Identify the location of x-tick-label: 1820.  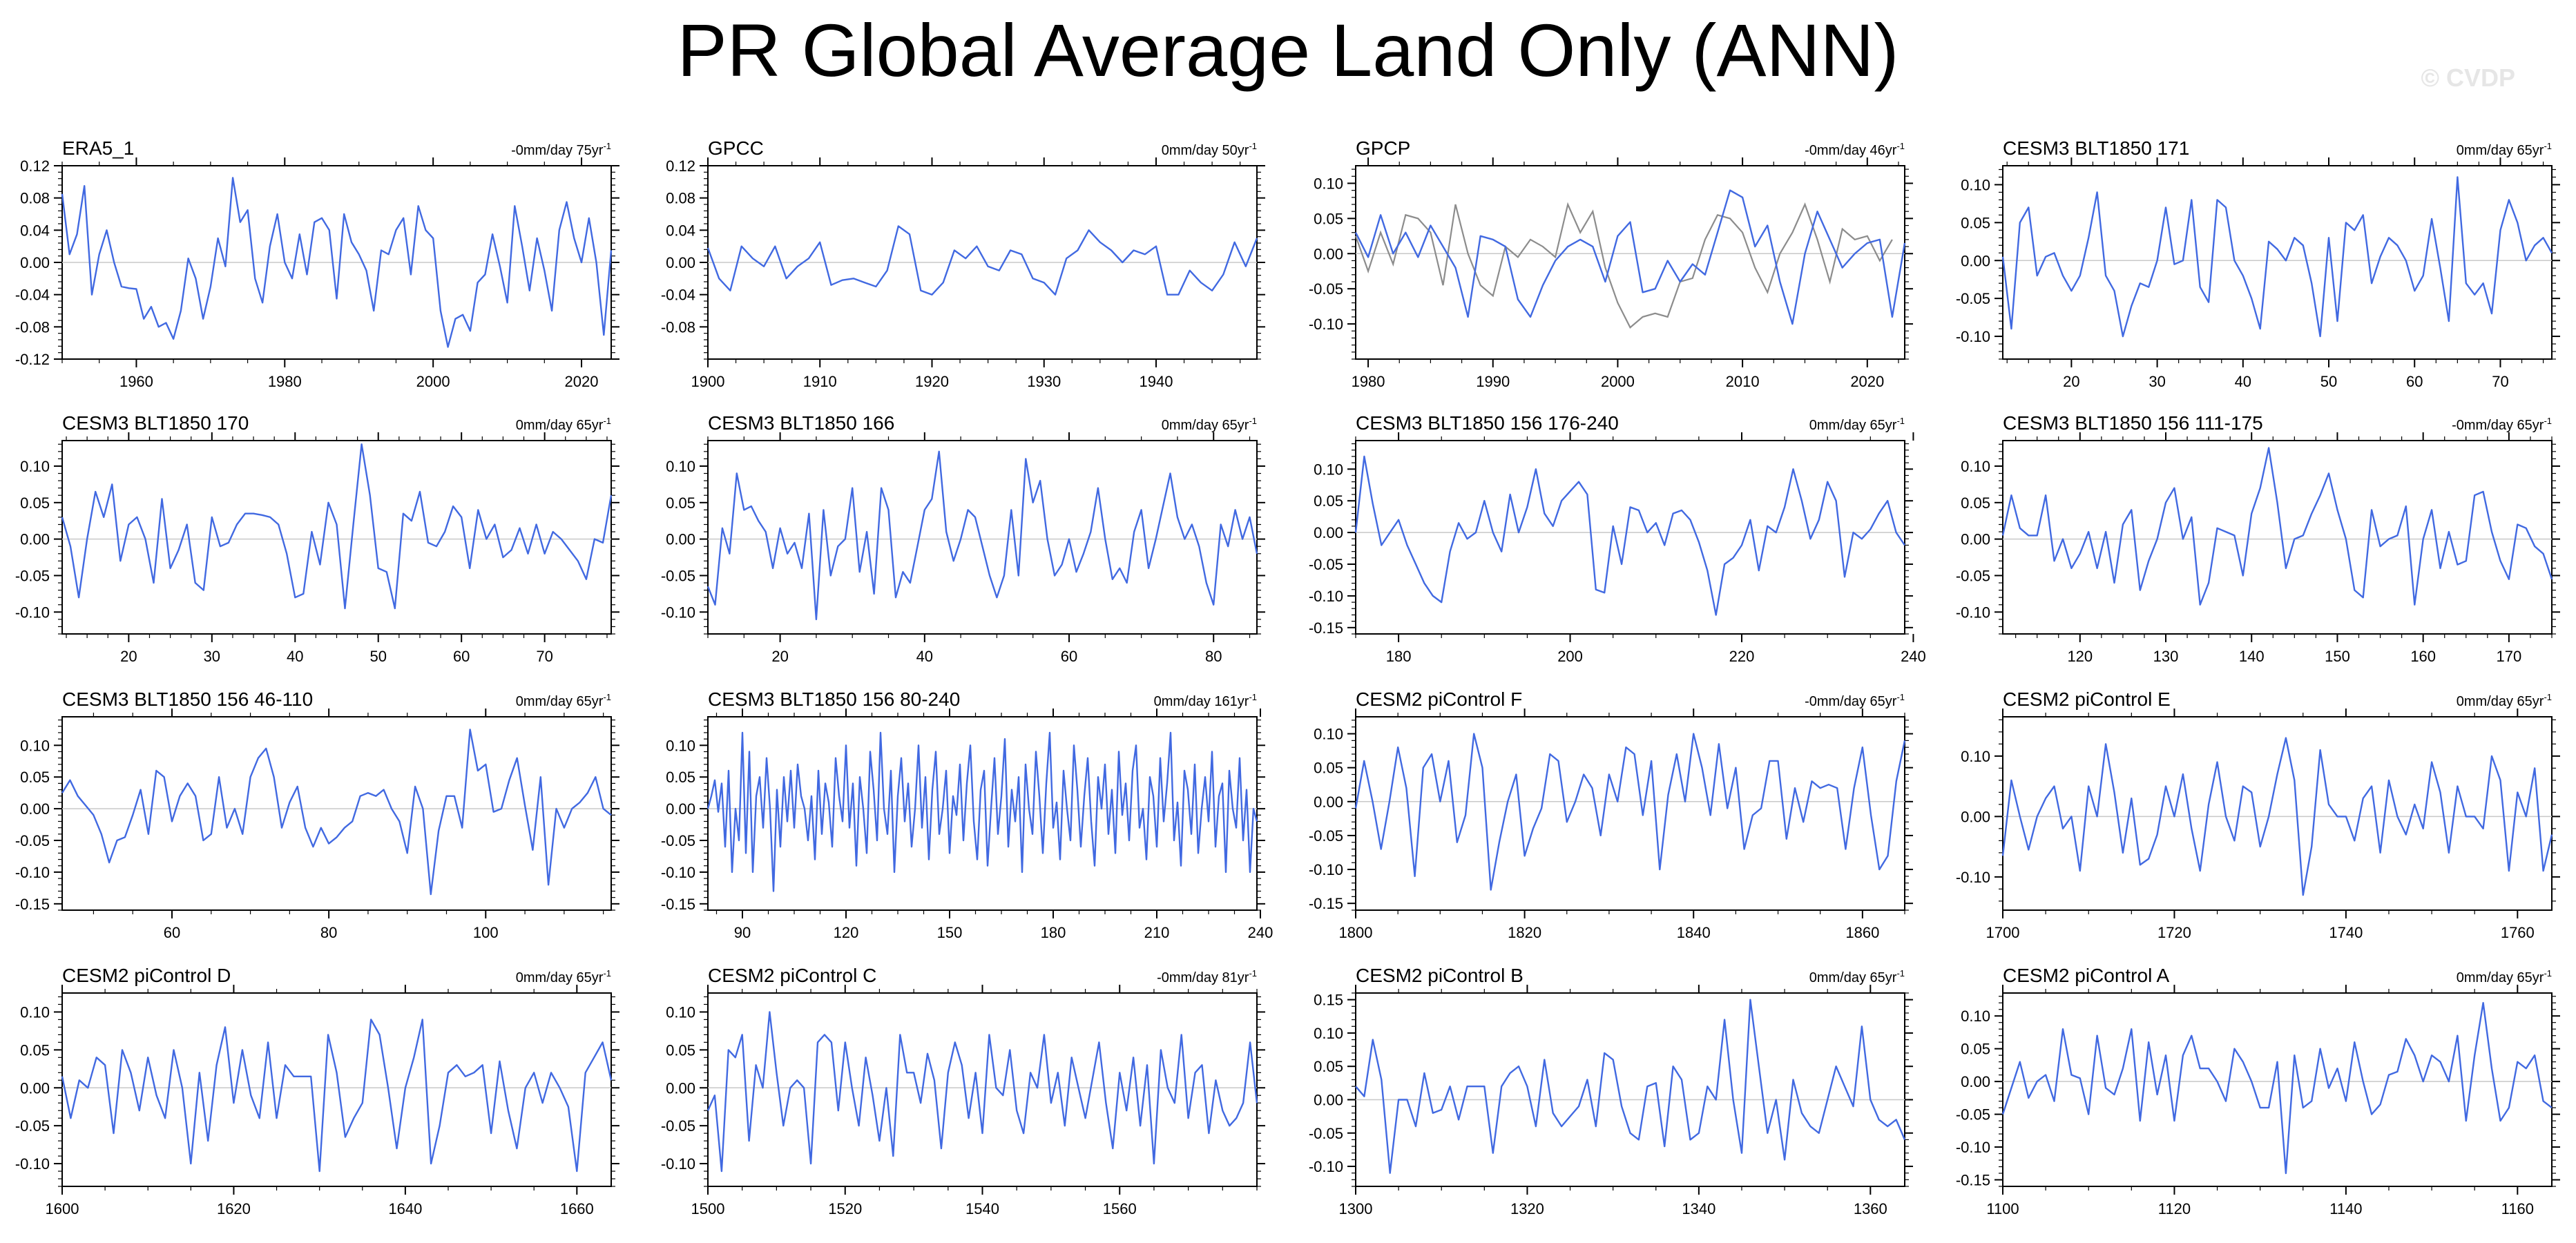
(1524, 933).